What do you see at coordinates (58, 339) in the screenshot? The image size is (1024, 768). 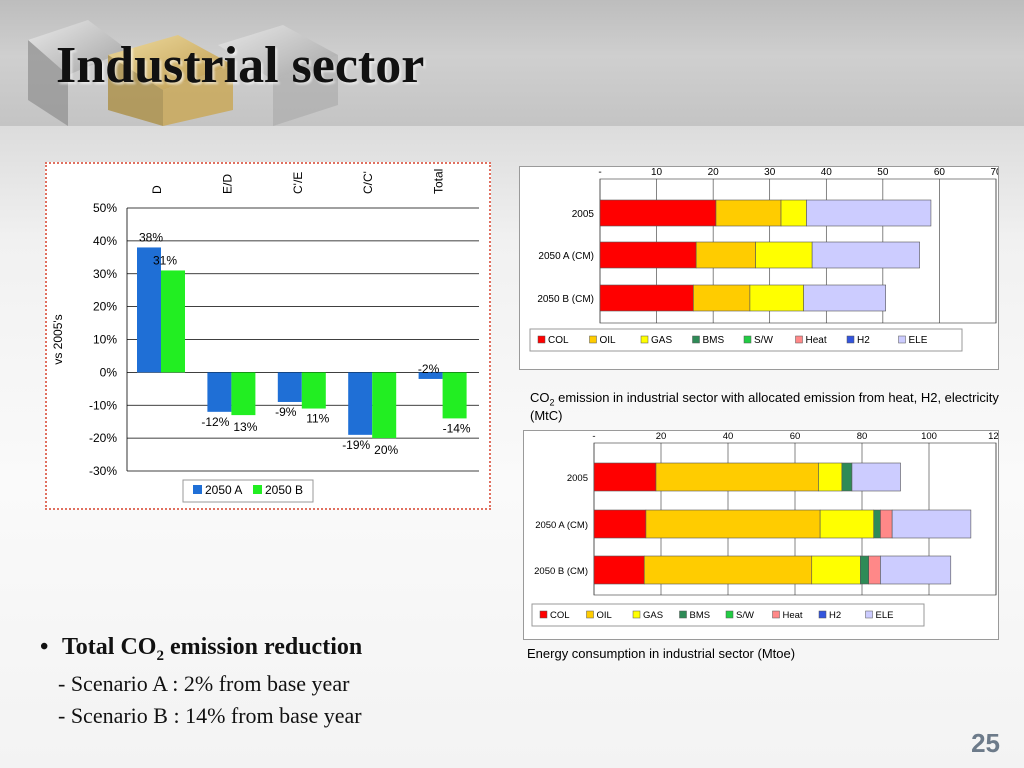 I see `y-axis-label: vs 2005's` at bounding box center [58, 339].